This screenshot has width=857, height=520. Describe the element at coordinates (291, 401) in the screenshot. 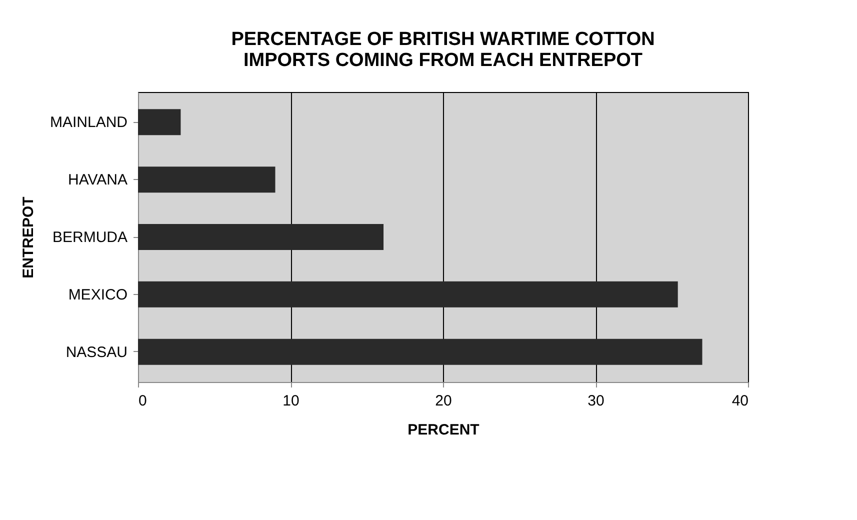

I see `x-tick-label: 10` at that location.